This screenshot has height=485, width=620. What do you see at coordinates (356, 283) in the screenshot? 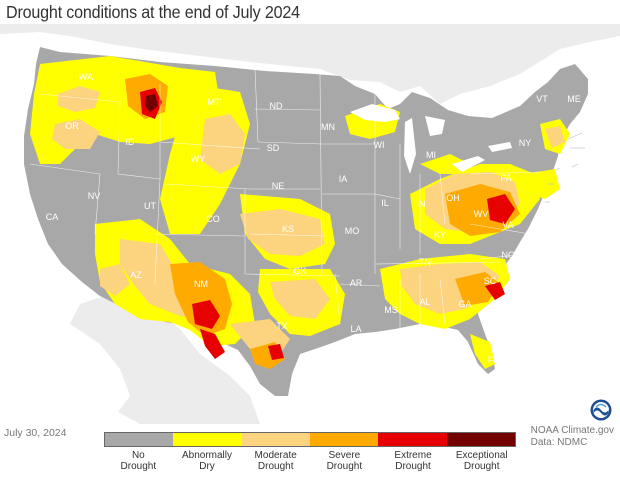
I see `state-label-ar: AR` at bounding box center [356, 283].